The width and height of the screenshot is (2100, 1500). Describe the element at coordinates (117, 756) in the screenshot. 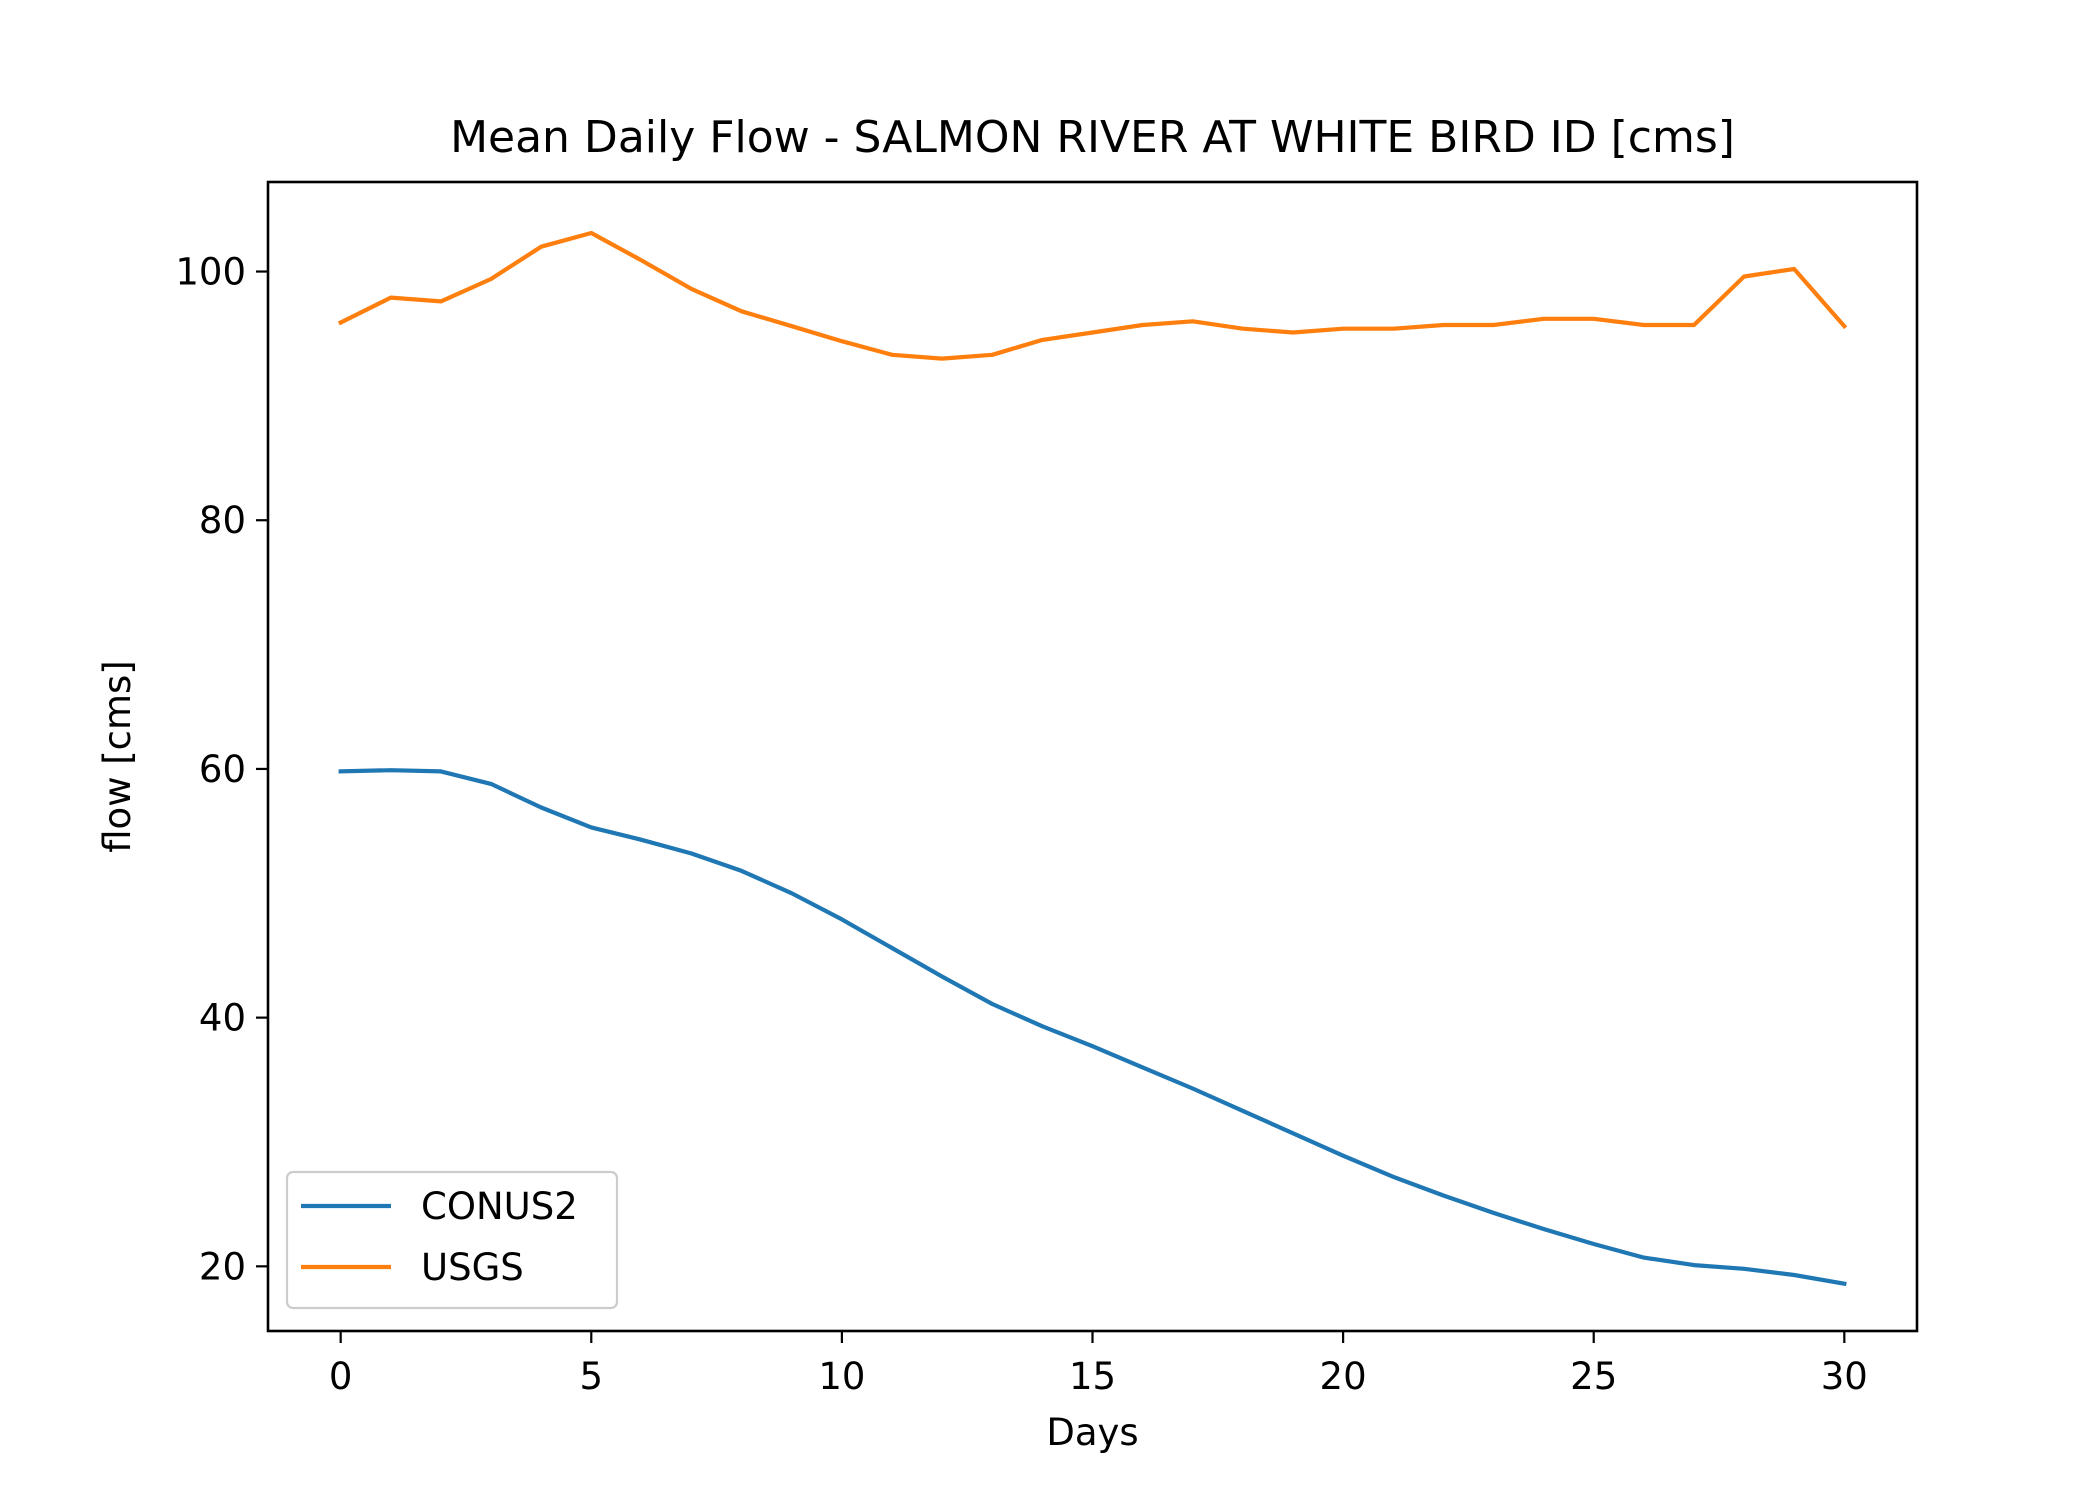

I see `y-axis-label: flow [cms]` at that location.